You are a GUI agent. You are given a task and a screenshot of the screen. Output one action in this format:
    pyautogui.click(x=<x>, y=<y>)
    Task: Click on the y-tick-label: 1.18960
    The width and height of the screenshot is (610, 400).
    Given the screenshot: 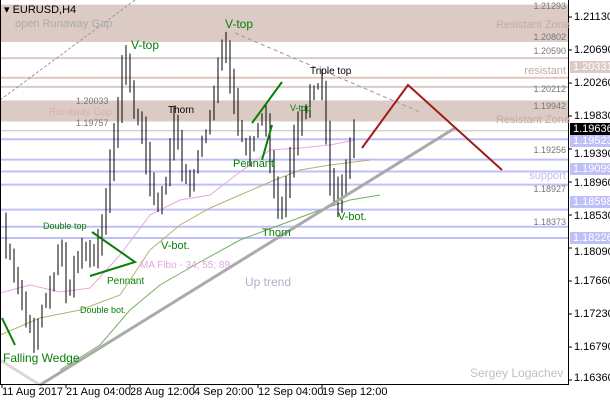 What is the action you would take?
    pyautogui.click(x=592, y=183)
    